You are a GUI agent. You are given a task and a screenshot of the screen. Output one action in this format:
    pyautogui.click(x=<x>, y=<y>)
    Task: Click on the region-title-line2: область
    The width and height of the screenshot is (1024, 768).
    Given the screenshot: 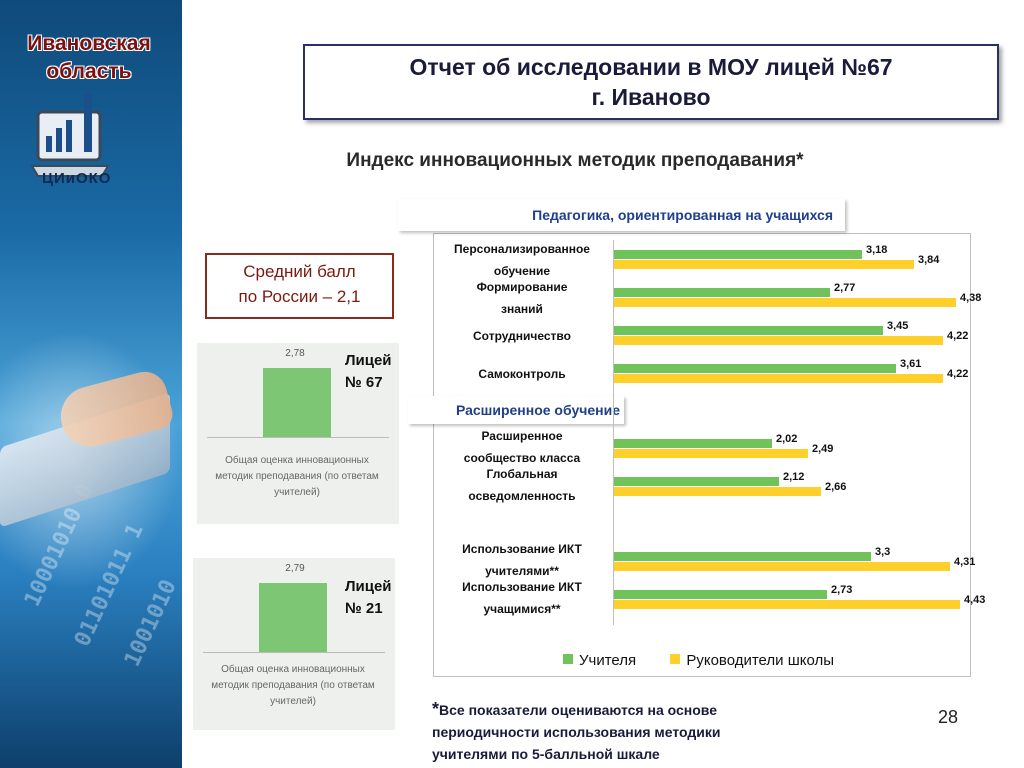 What is the action you would take?
    pyautogui.click(x=89, y=71)
    